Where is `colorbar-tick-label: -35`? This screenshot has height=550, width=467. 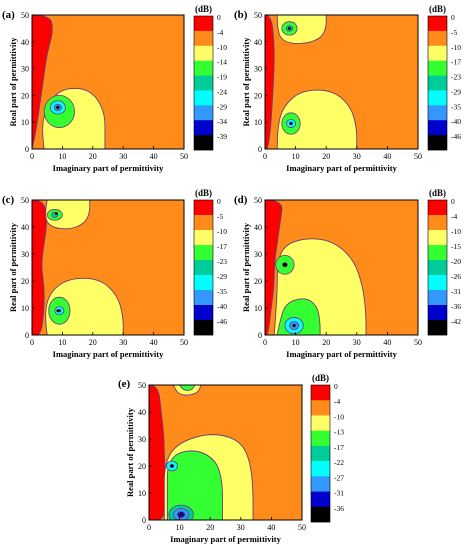
colorbar-tick-label: -35 is located at coordinates (222, 291).